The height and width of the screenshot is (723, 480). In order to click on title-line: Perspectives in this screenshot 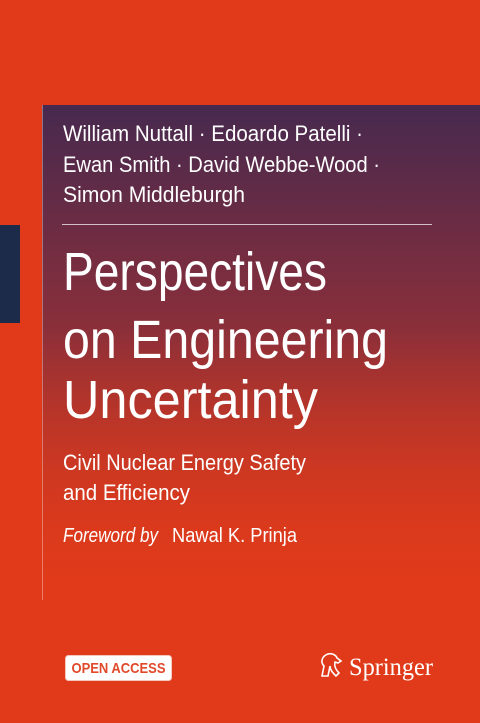, I will do `click(195, 272)`.